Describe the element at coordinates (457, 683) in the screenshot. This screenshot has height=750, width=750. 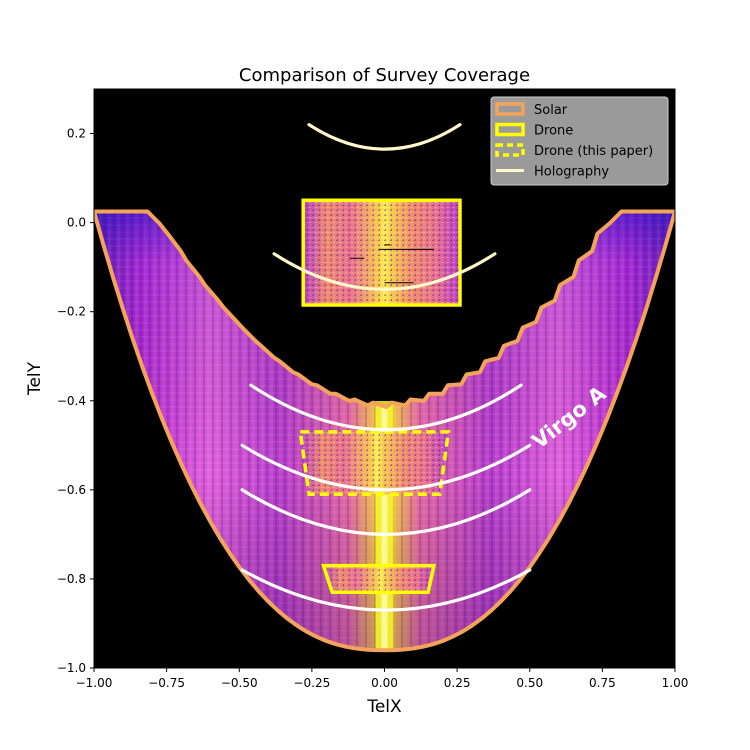
I see `x-tick-label: 0.25` at that location.